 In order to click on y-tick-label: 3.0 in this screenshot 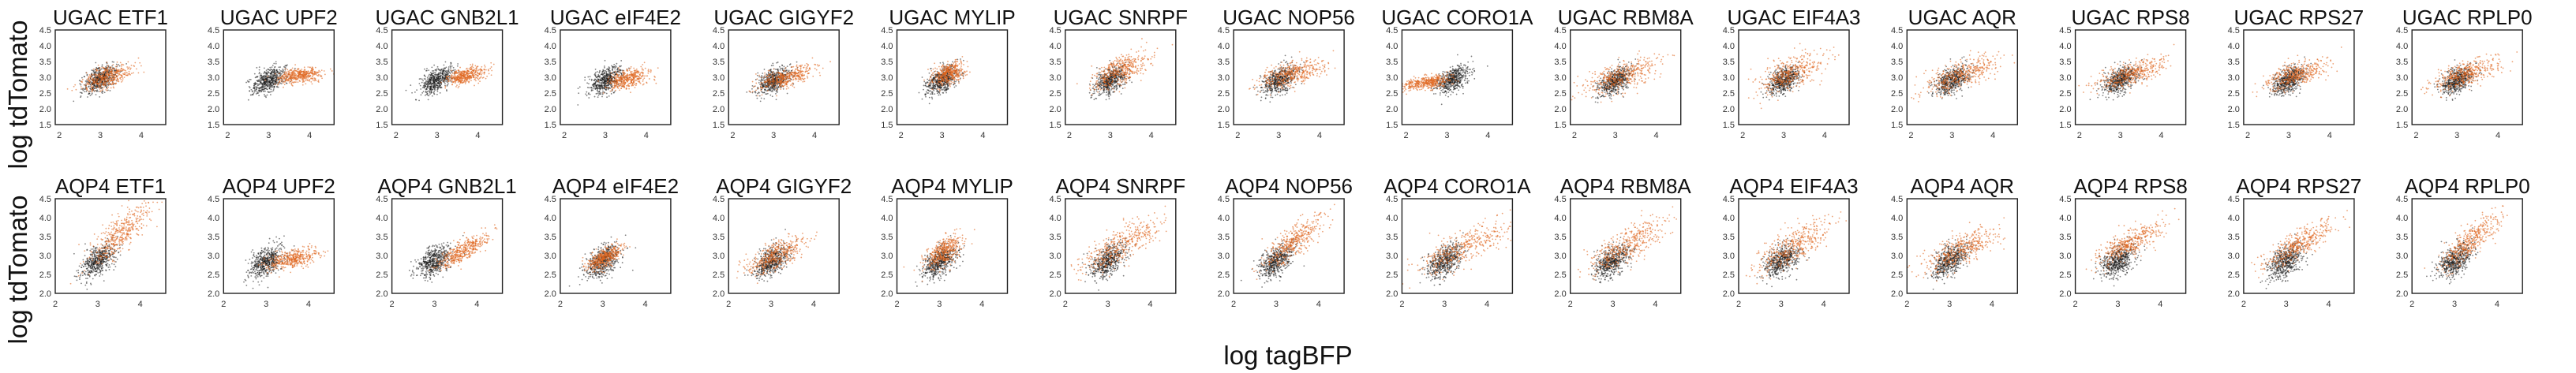, I will do `click(213, 78)`.